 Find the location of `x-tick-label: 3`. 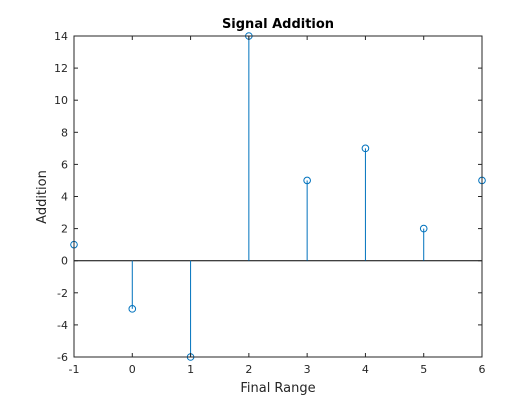

x-tick-label: 3 is located at coordinates (307, 369).